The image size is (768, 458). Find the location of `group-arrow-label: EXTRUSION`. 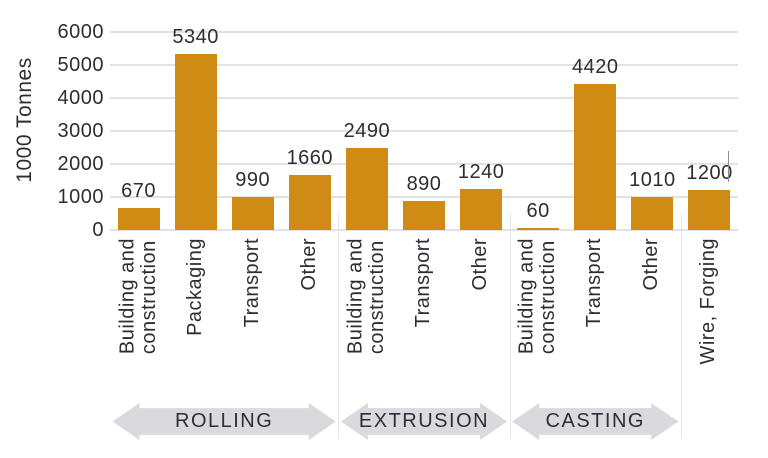

group-arrow-label: EXTRUSION is located at coordinates (424, 421).